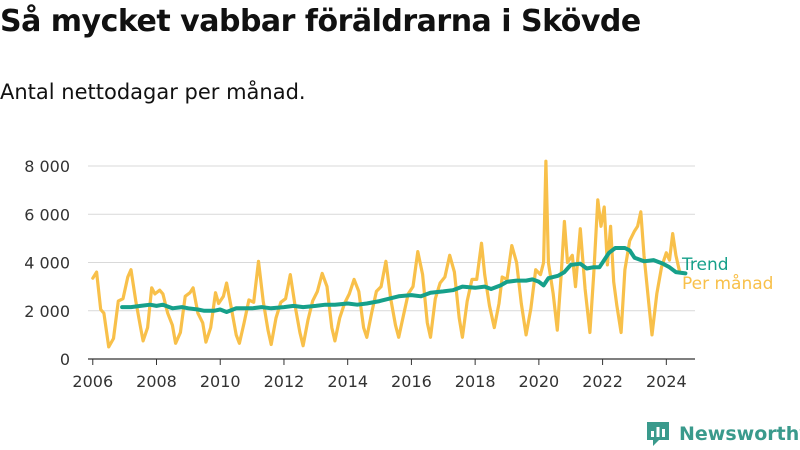 Image resolution: width=800 pixels, height=450 pixels. What do you see at coordinates (47, 214) in the screenshot?
I see `y-tick-label: 6 000` at bounding box center [47, 214].